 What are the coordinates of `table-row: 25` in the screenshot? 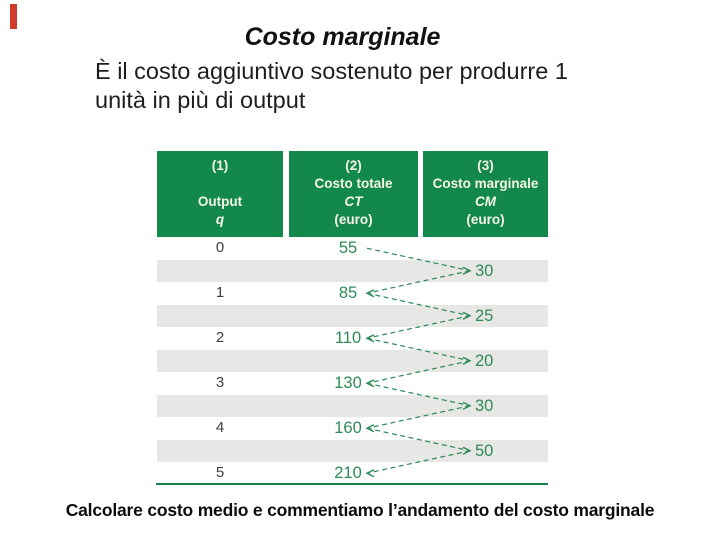 It's located at (352, 315).